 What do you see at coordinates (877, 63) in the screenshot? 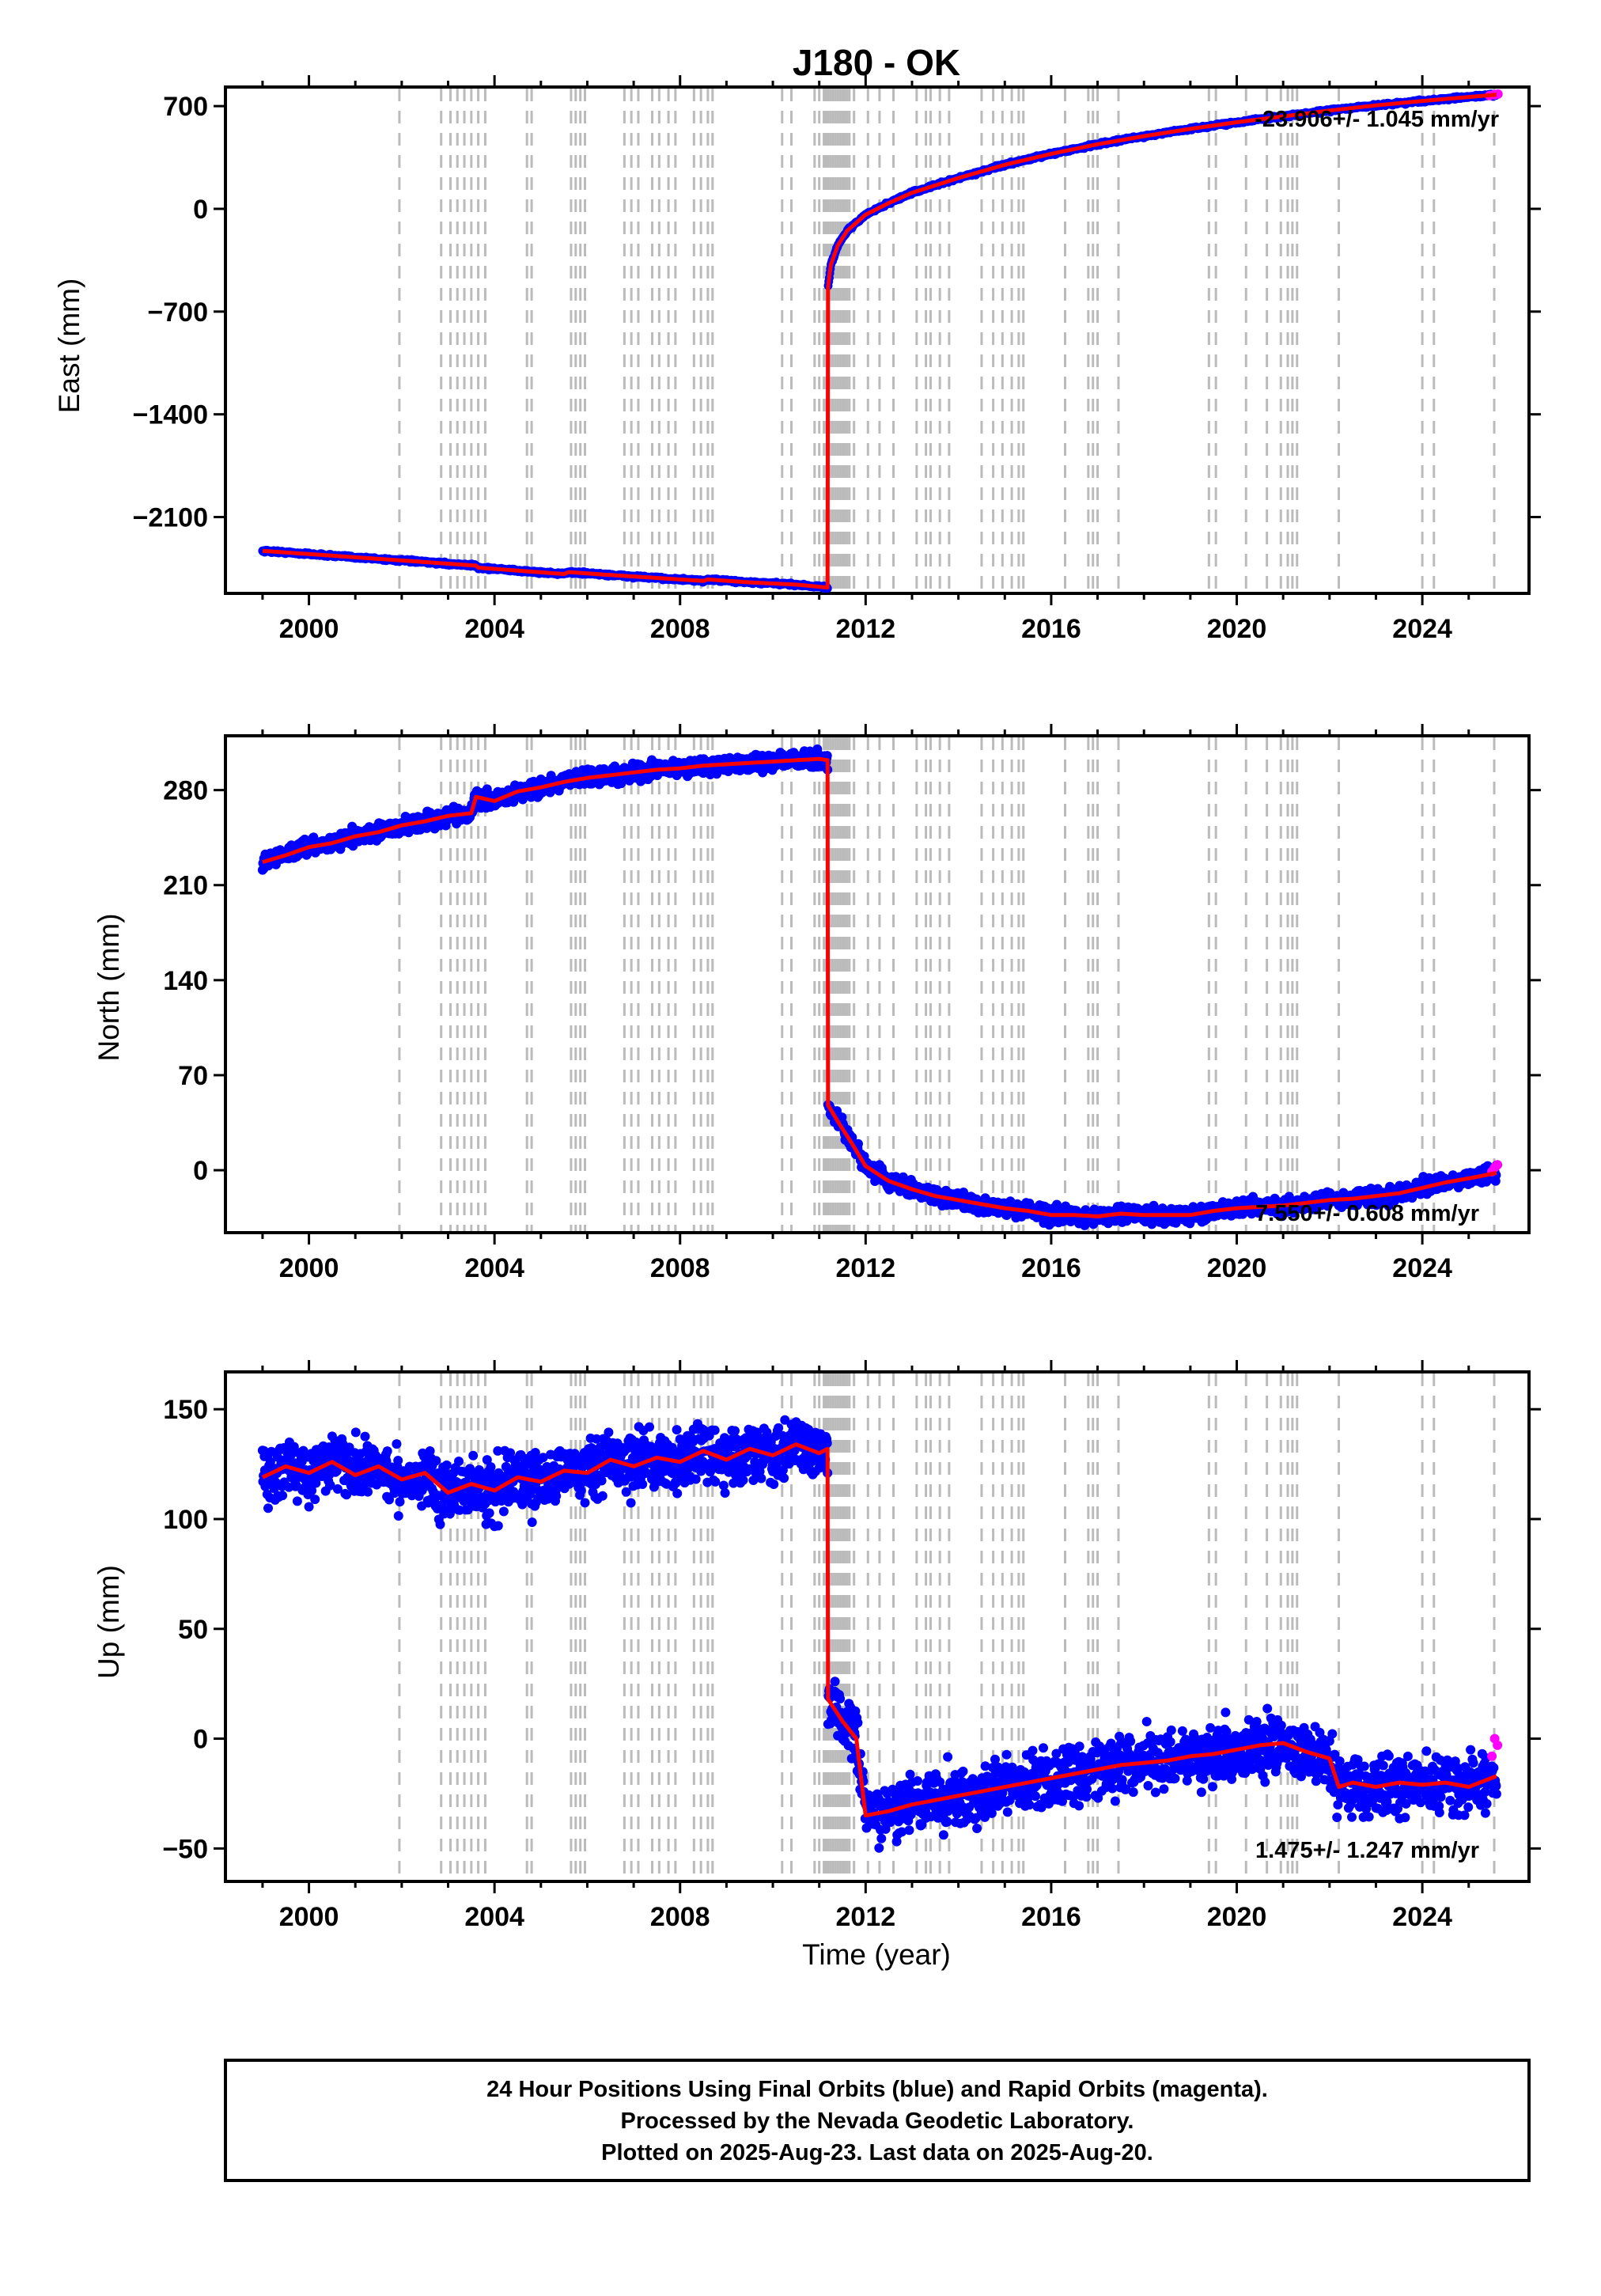
I see `chart-title: J180 - OK` at bounding box center [877, 63].